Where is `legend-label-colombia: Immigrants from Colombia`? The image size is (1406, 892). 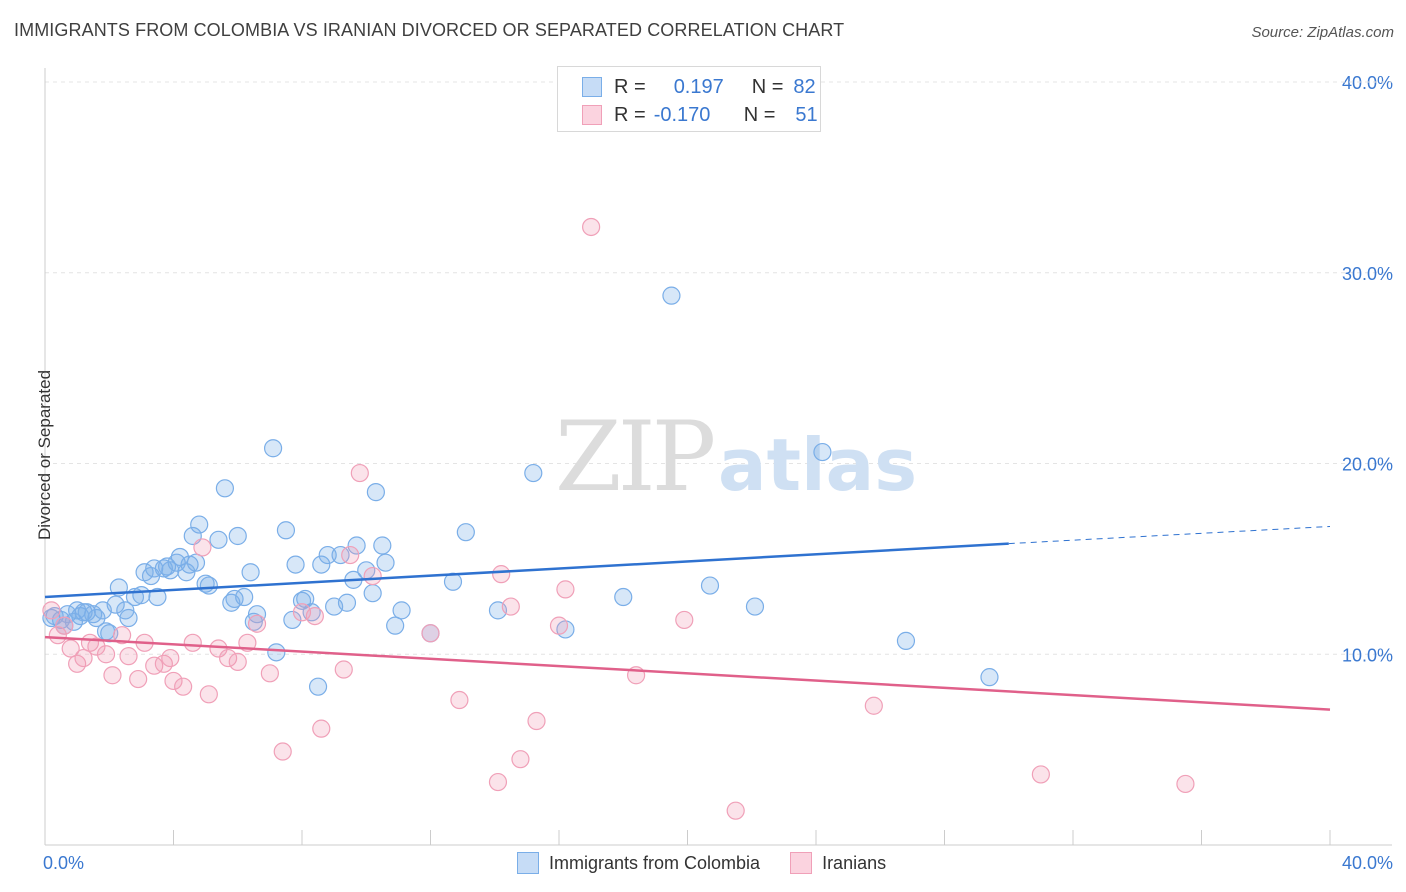
legend-label-colombia: Immigrants from Colombia is located at coordinates (655, 862).